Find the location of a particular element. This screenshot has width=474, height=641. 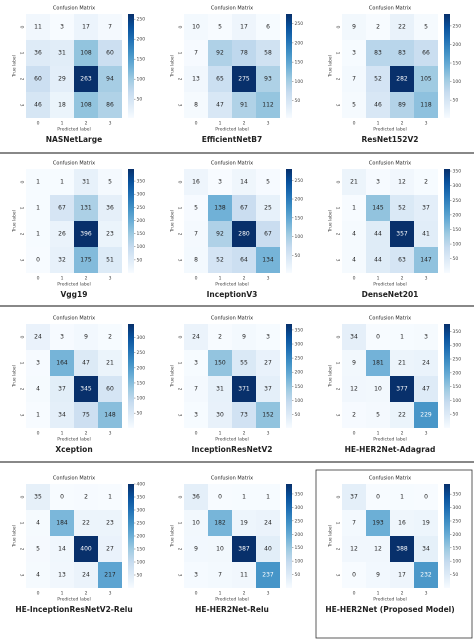

cell-label: 52 is located at coordinates (220, 260).